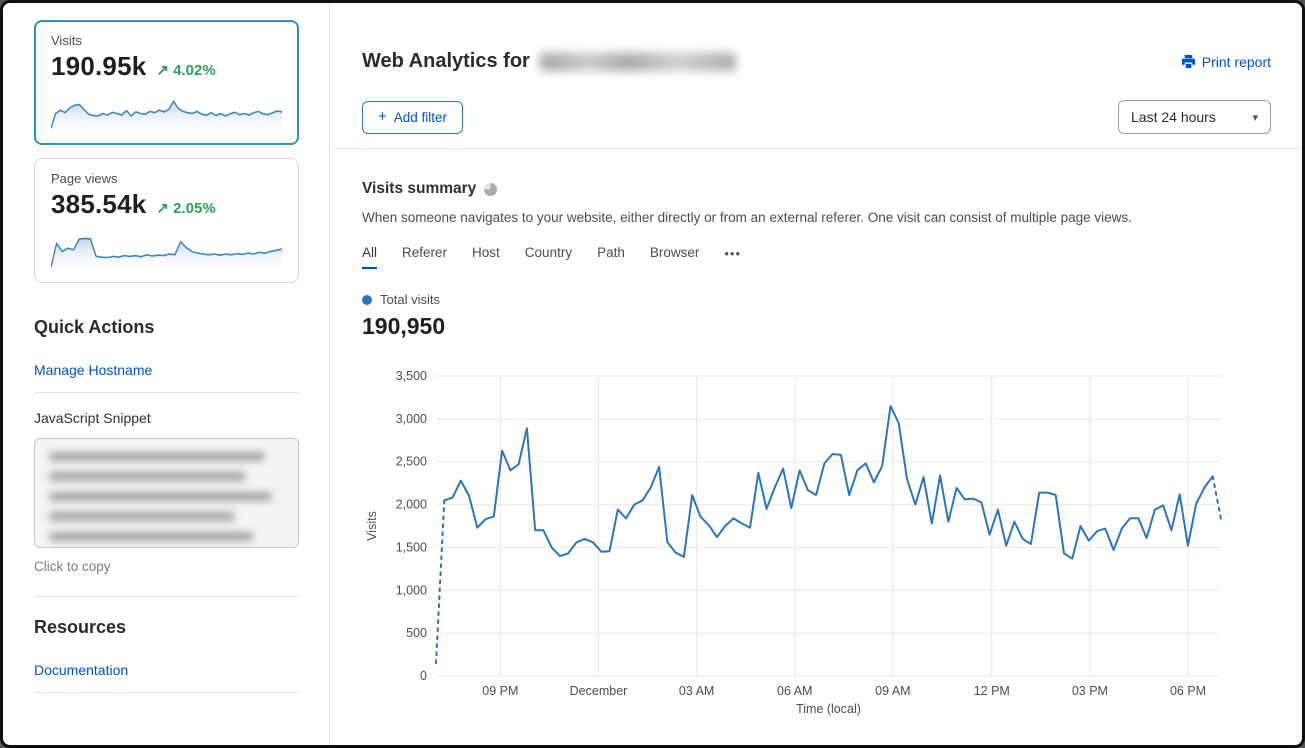 The height and width of the screenshot is (748, 1305). Describe the element at coordinates (816, 61) in the screenshot. I see `main-header: Web Analytics for Print report` at that location.